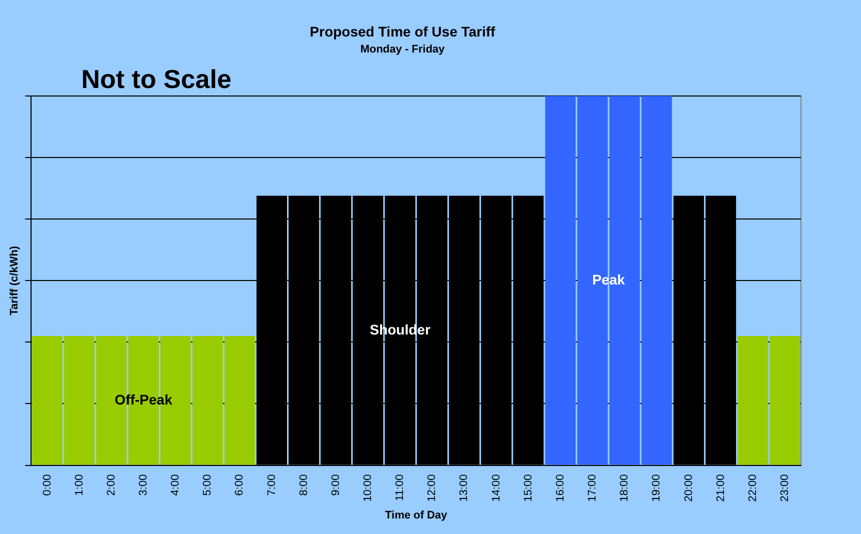  What do you see at coordinates (400, 487) in the screenshot?
I see `x-tick-label: 11:00` at bounding box center [400, 487].